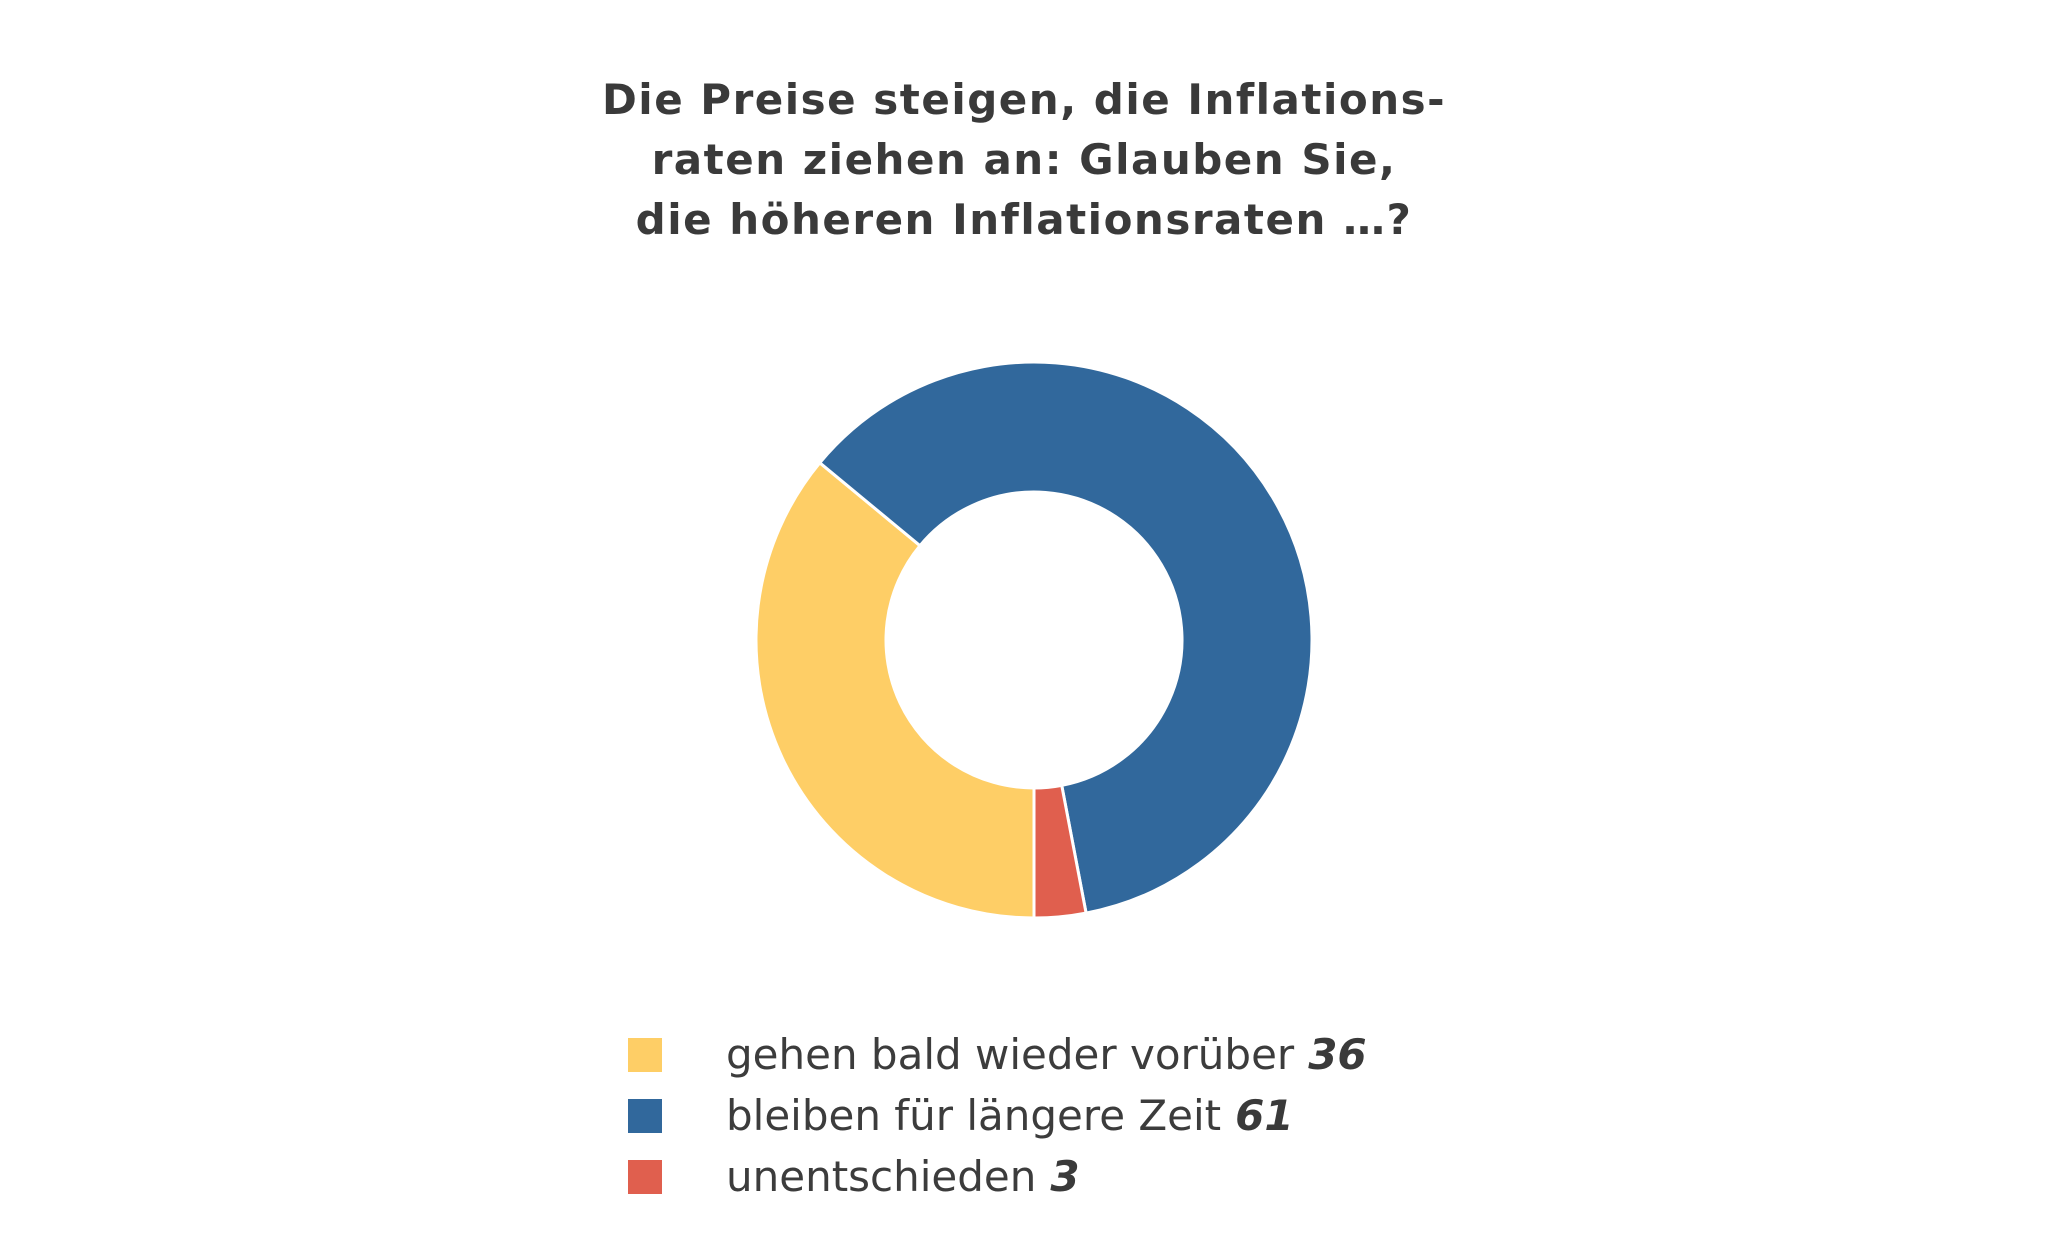 This screenshot has height=1255, width=2048. What do you see at coordinates (1264, 1115) in the screenshot?
I see `legend-value: 61` at bounding box center [1264, 1115].